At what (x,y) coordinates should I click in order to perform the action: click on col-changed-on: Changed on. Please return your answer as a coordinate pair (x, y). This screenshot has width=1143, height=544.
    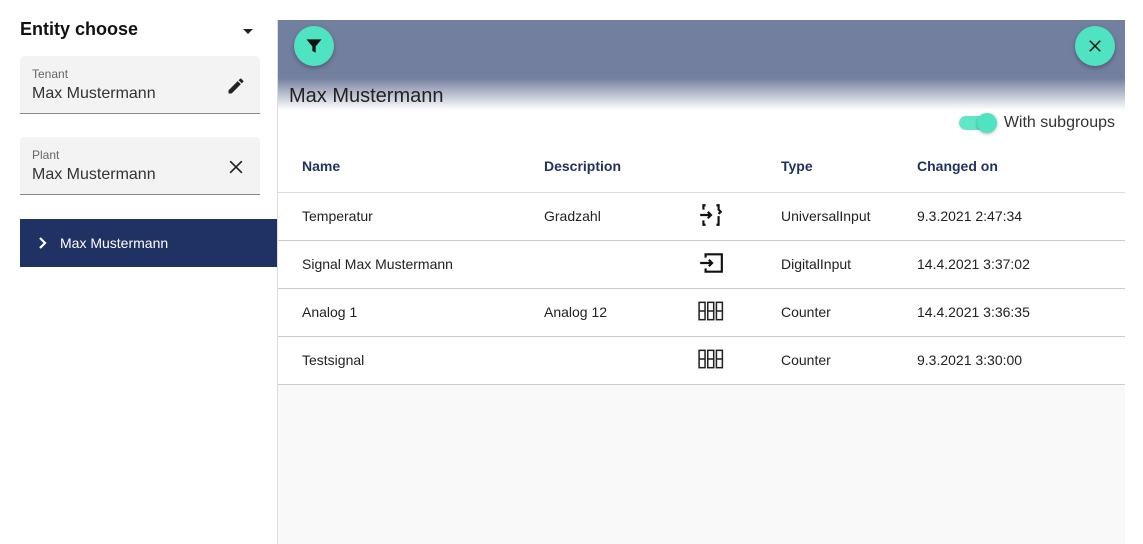
    Looking at the image, I should click on (1021, 166).